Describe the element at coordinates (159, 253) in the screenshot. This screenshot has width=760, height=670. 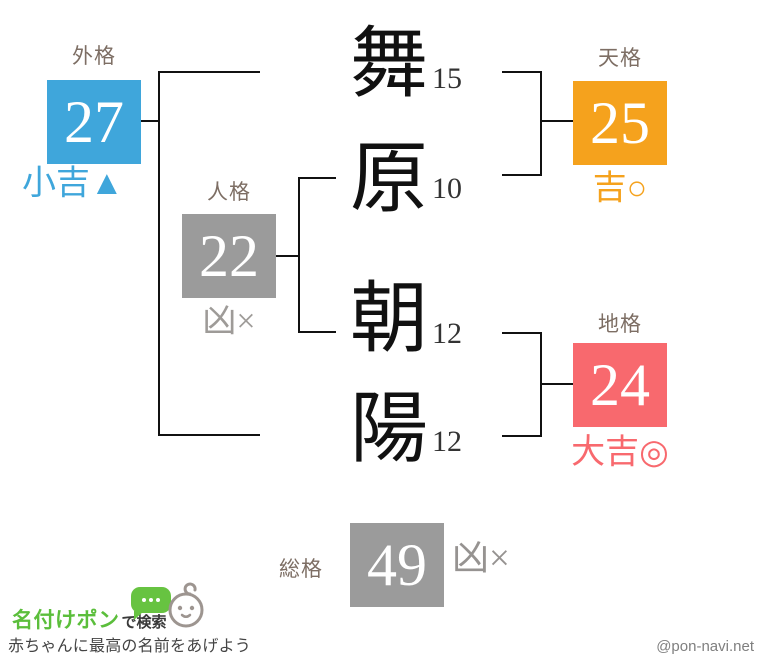
I see `connector-line-gaikaku-vertical` at that location.